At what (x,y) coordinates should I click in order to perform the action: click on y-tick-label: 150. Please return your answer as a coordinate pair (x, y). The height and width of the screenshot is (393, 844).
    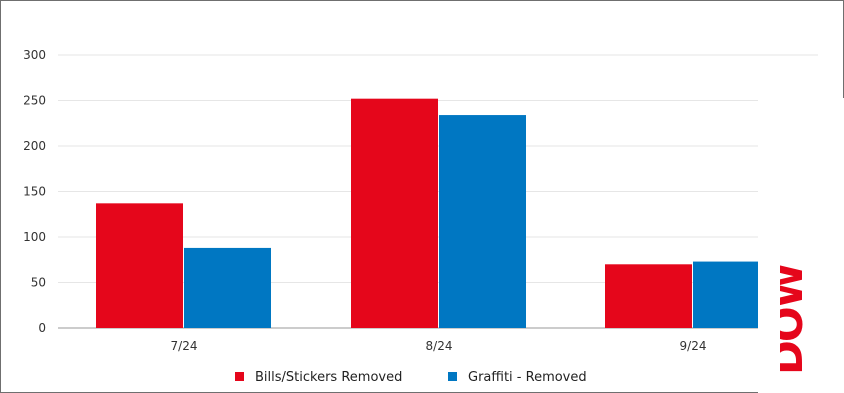
    Looking at the image, I should click on (34, 192).